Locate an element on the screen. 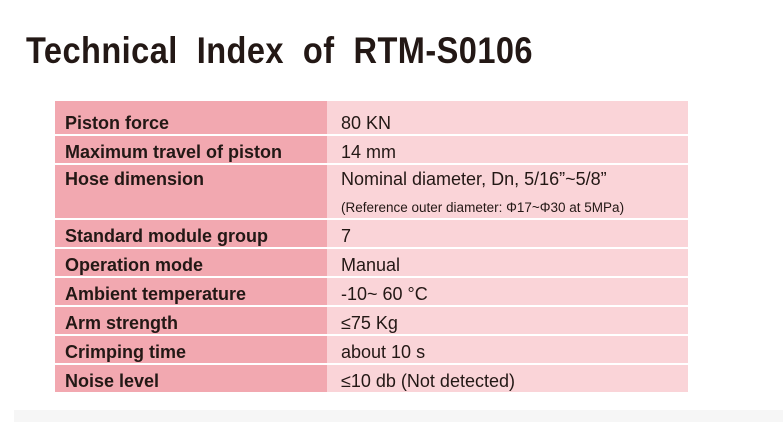 The image size is (783, 429). row-value: -10~ 60 °C is located at coordinates (507, 292).